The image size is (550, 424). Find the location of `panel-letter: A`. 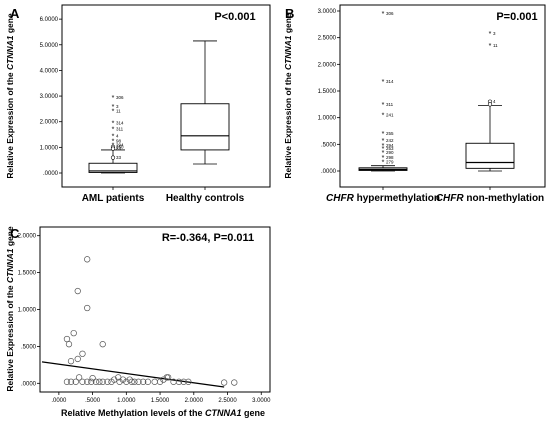

panel-letter: A is located at coordinates (15, 13).